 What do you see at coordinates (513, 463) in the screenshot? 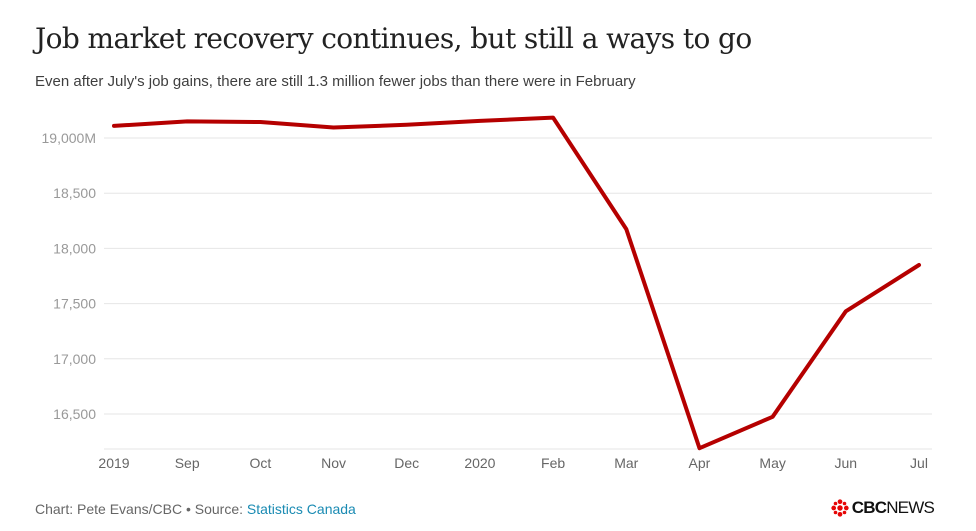
I see `x-axis-tick-labels: 2019 Sep Oct Nov Dec 2020 Feb Mar Apr May Jun Jul` at bounding box center [513, 463].